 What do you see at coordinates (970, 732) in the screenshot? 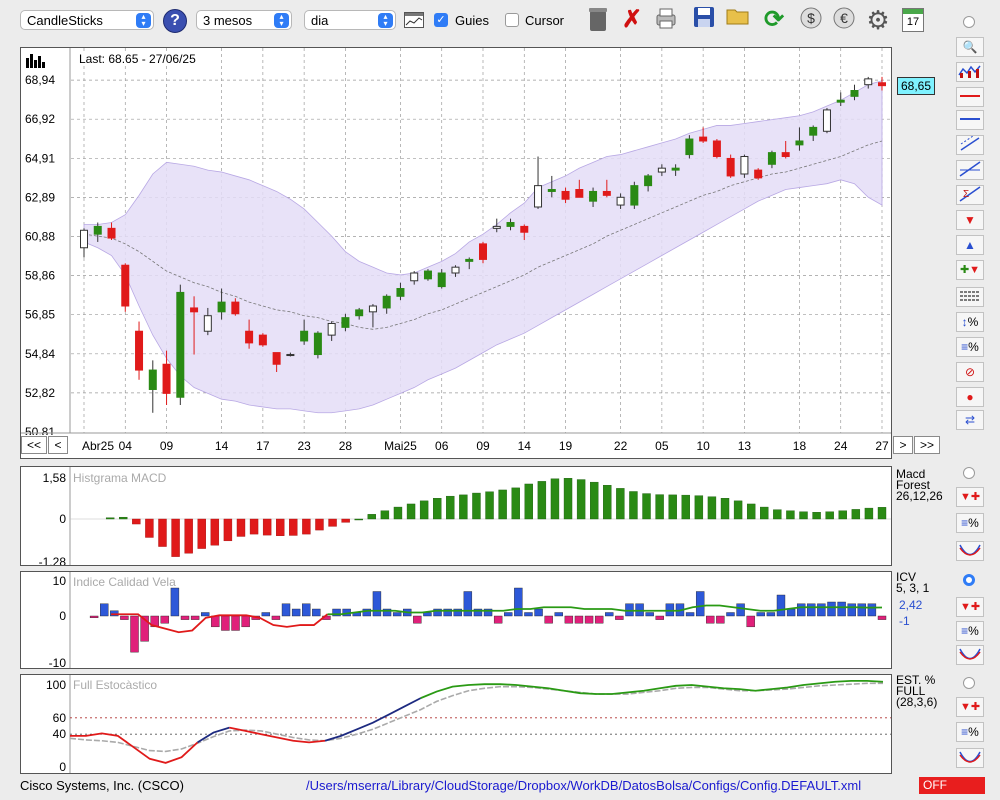
I see `stochastic-percent-icon: ≡%` at bounding box center [970, 732].